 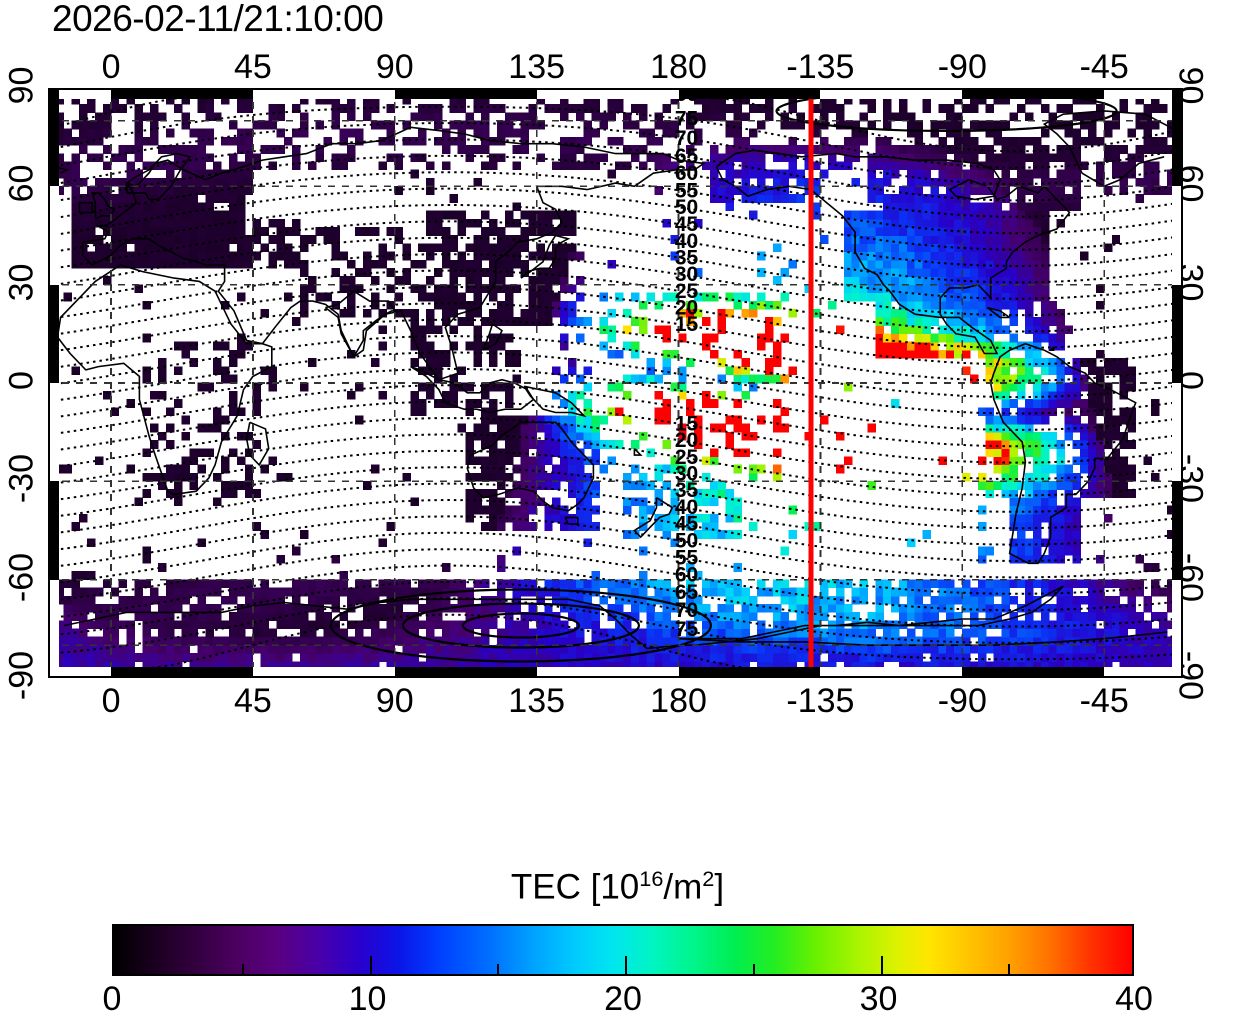 I want to click on colorbar-title: TEC [1016/m2], so click(x=617, y=887).